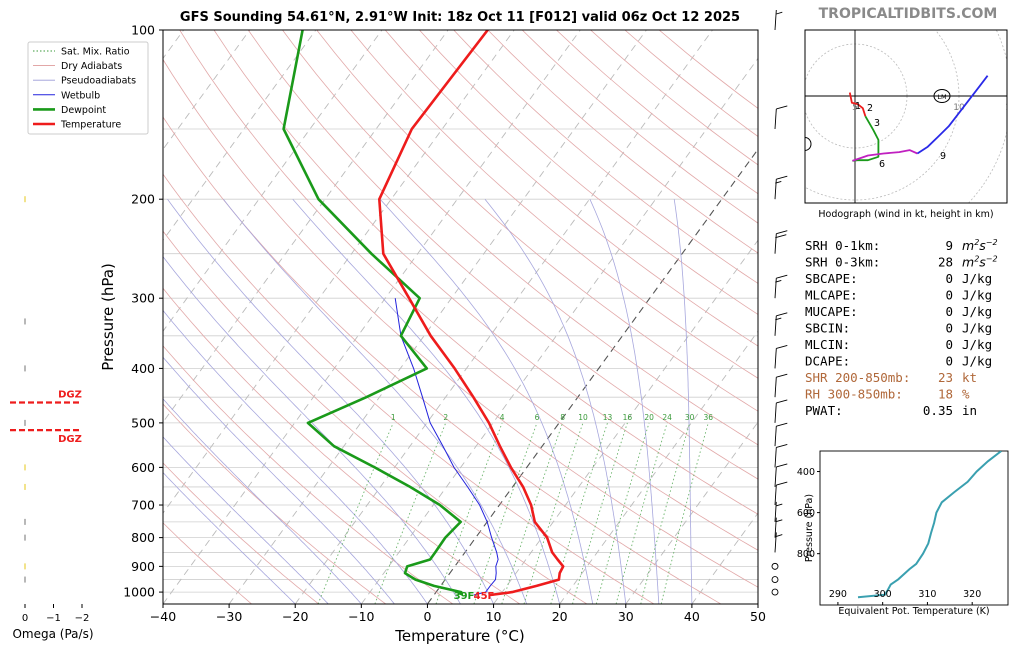 Image resolution: width=1024 pixels, height=652 pixels. What do you see at coordinates (474, 596) in the screenshot?
I see `surface-labels: 39F 45F` at bounding box center [474, 596].